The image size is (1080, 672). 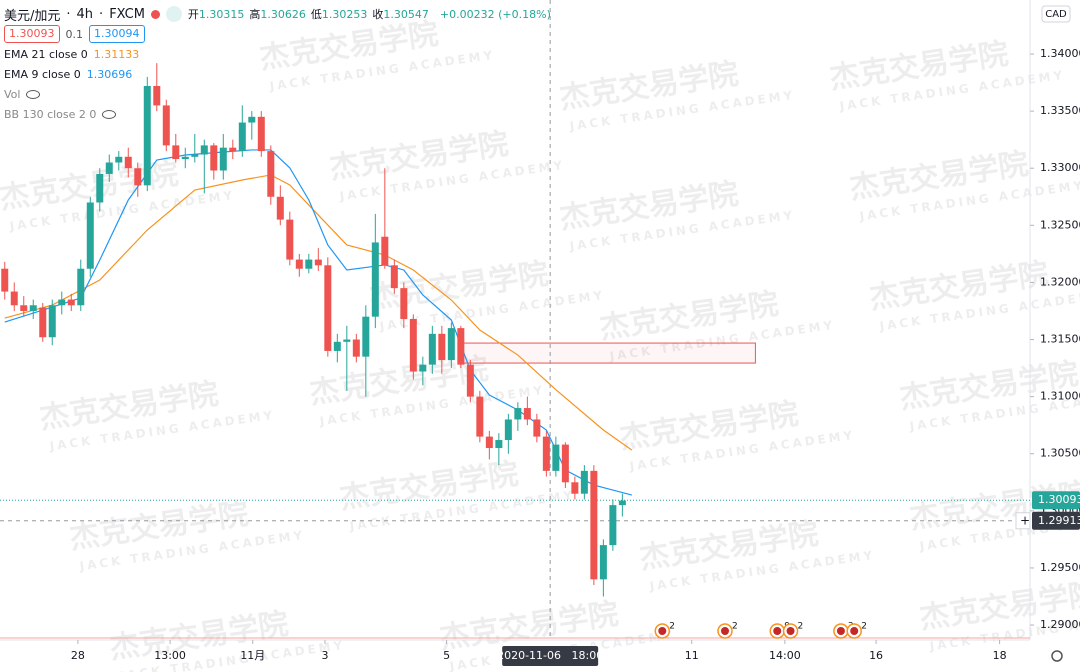 I want to click on symbol: 美元/加元, so click(x=32, y=16).